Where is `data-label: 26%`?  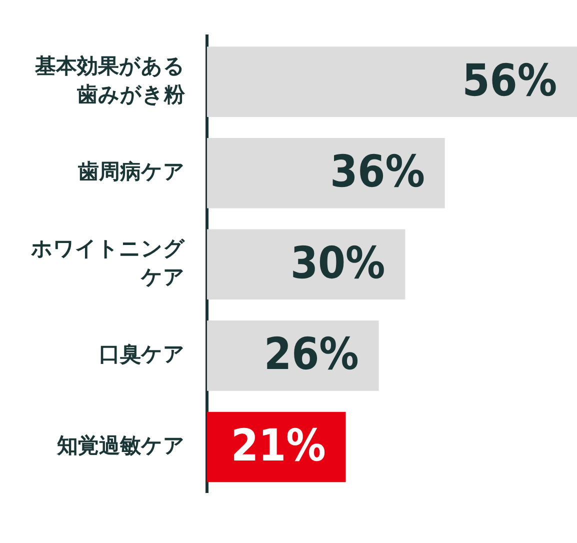
data-label: 26% is located at coordinates (311, 354).